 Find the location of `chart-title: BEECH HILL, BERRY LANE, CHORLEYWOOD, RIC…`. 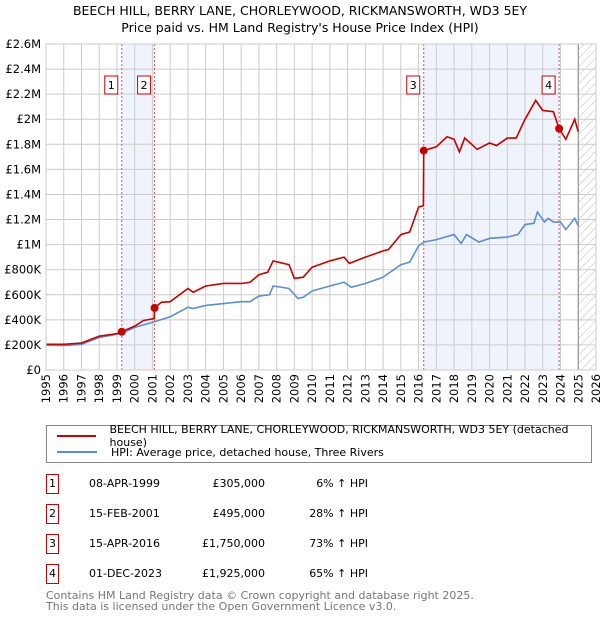

chart-title: BEECH HILL, BERRY LANE, CHORLEYWOOD, RIC… is located at coordinates (300, 10).